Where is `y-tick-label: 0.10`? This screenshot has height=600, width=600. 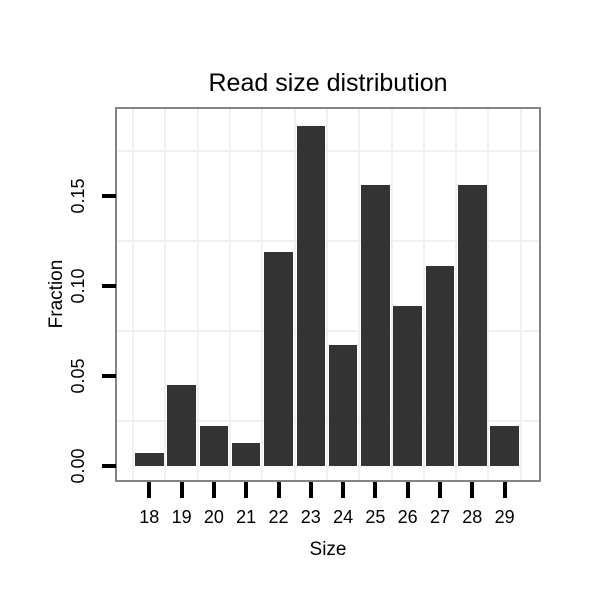
y-tick-label: 0.10 is located at coordinates (78, 286).